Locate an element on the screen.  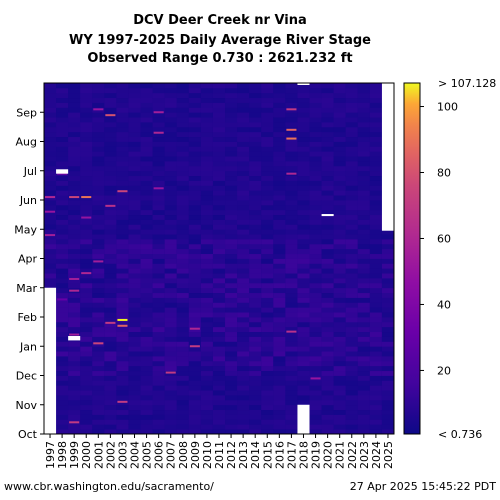
footer-source-link: www.cbr.washington.edu/sacramento/ is located at coordinates (109, 486).